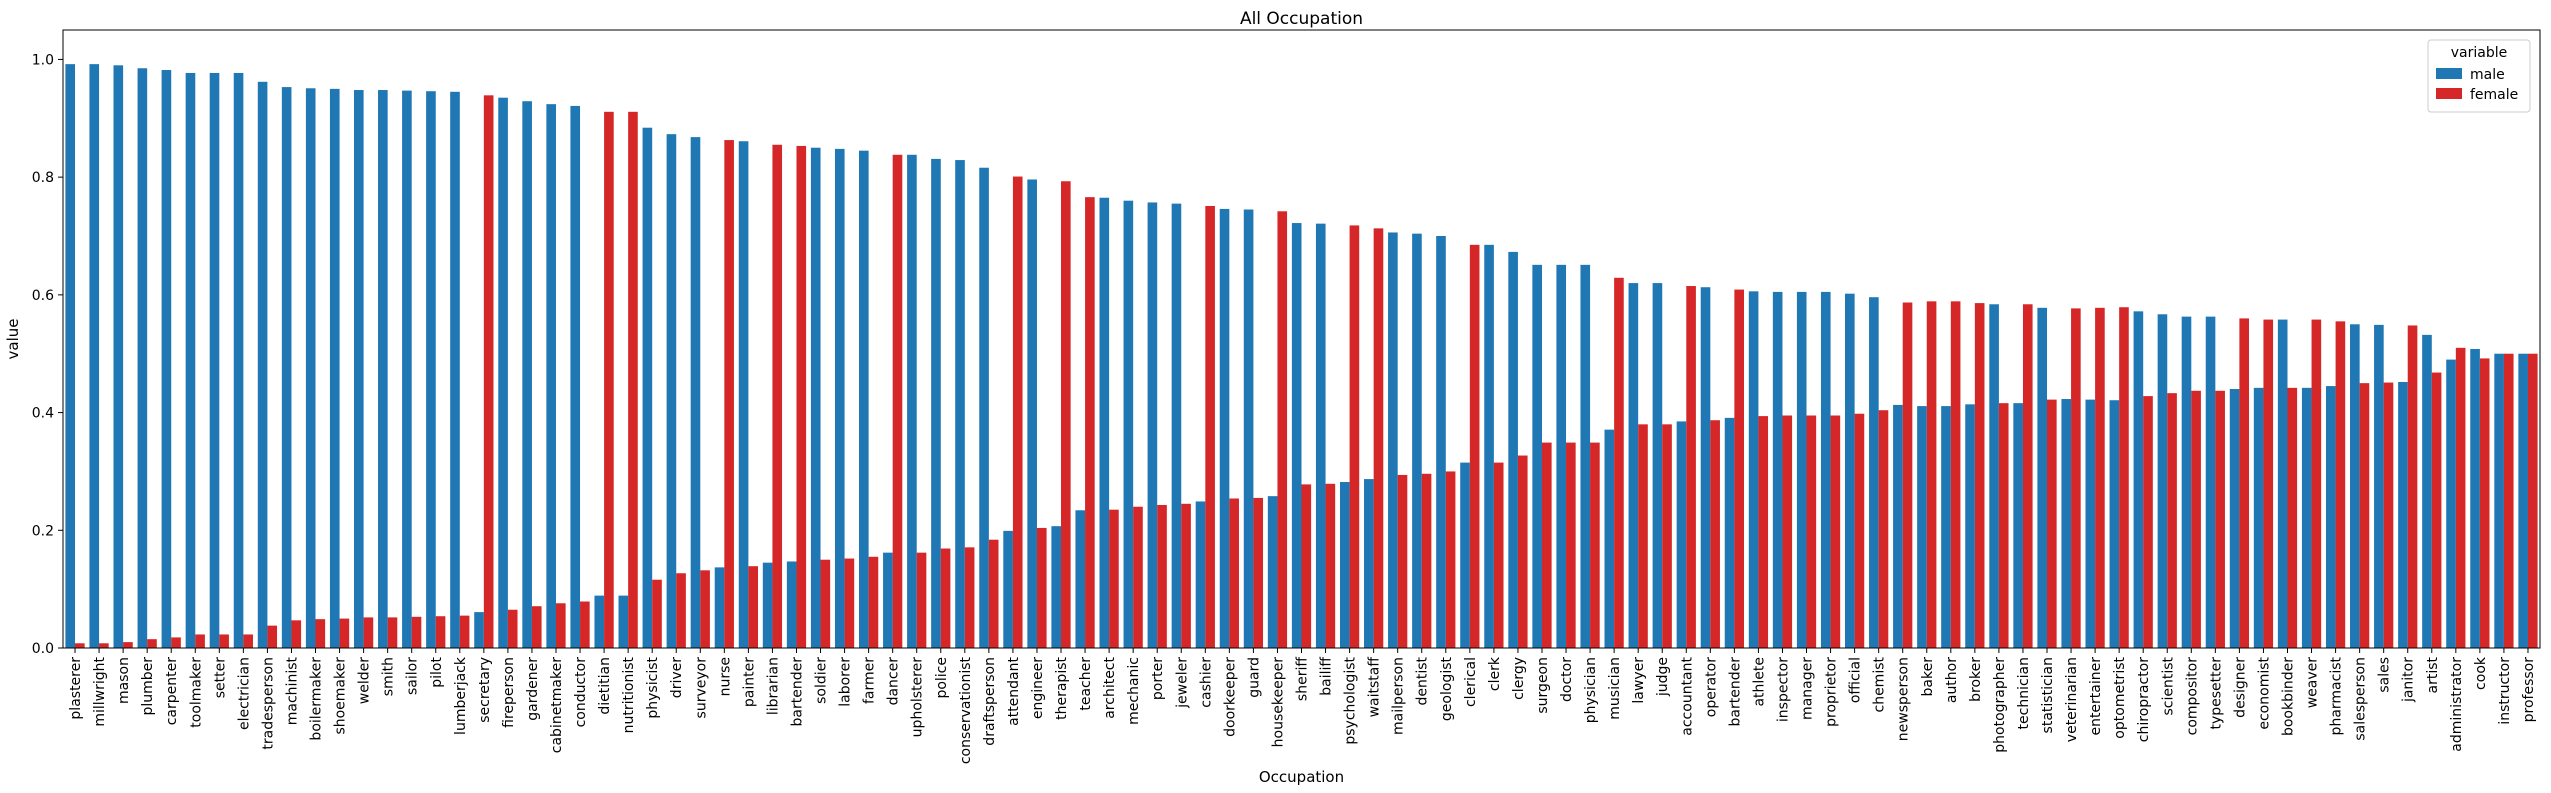 The image size is (2551, 793). Describe the element at coordinates (2494, 95) in the screenshot. I see `legend-label-female: female` at that location.